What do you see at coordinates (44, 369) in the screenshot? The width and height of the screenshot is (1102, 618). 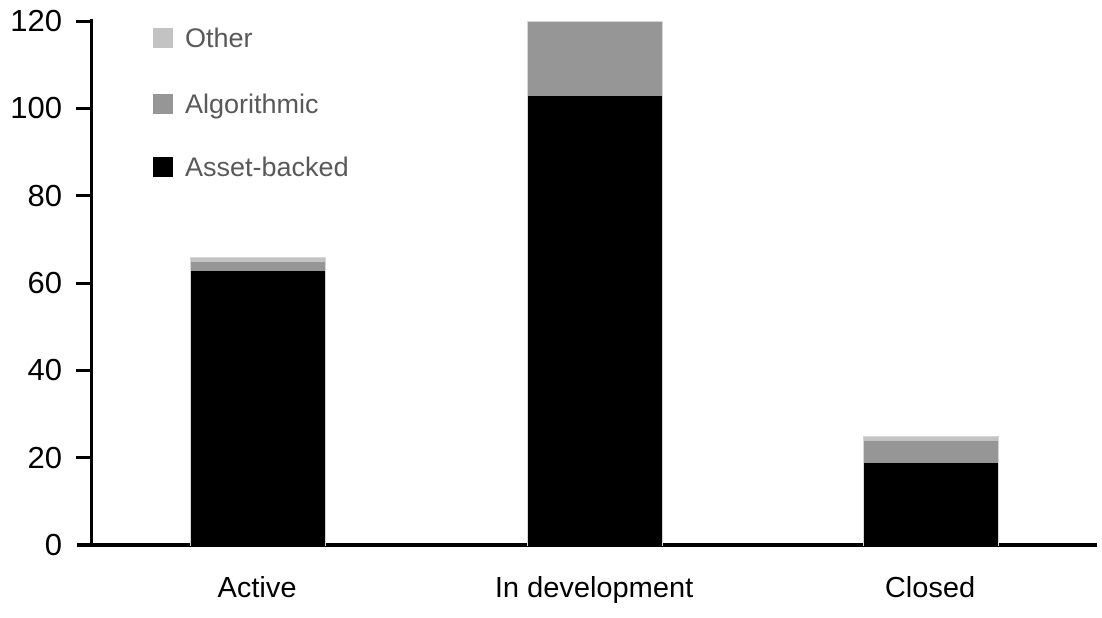 I see `y-tick-label: 40` at bounding box center [44, 369].